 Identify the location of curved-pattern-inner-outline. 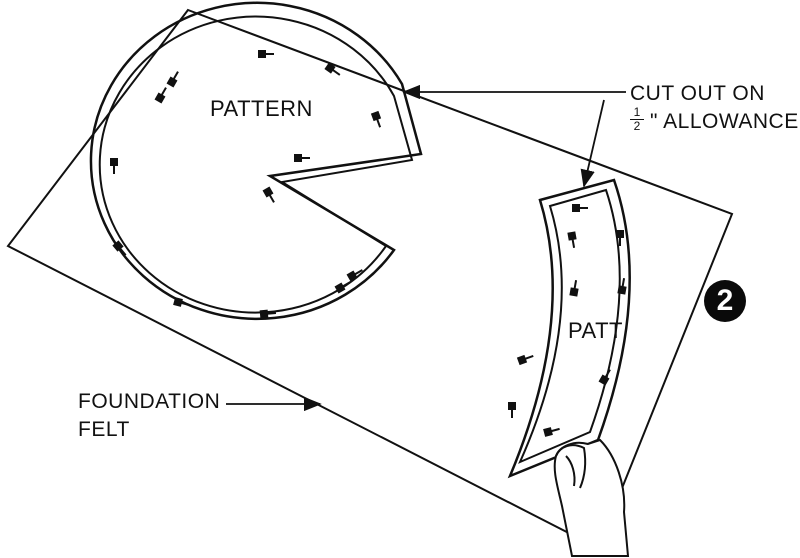
(569, 326).